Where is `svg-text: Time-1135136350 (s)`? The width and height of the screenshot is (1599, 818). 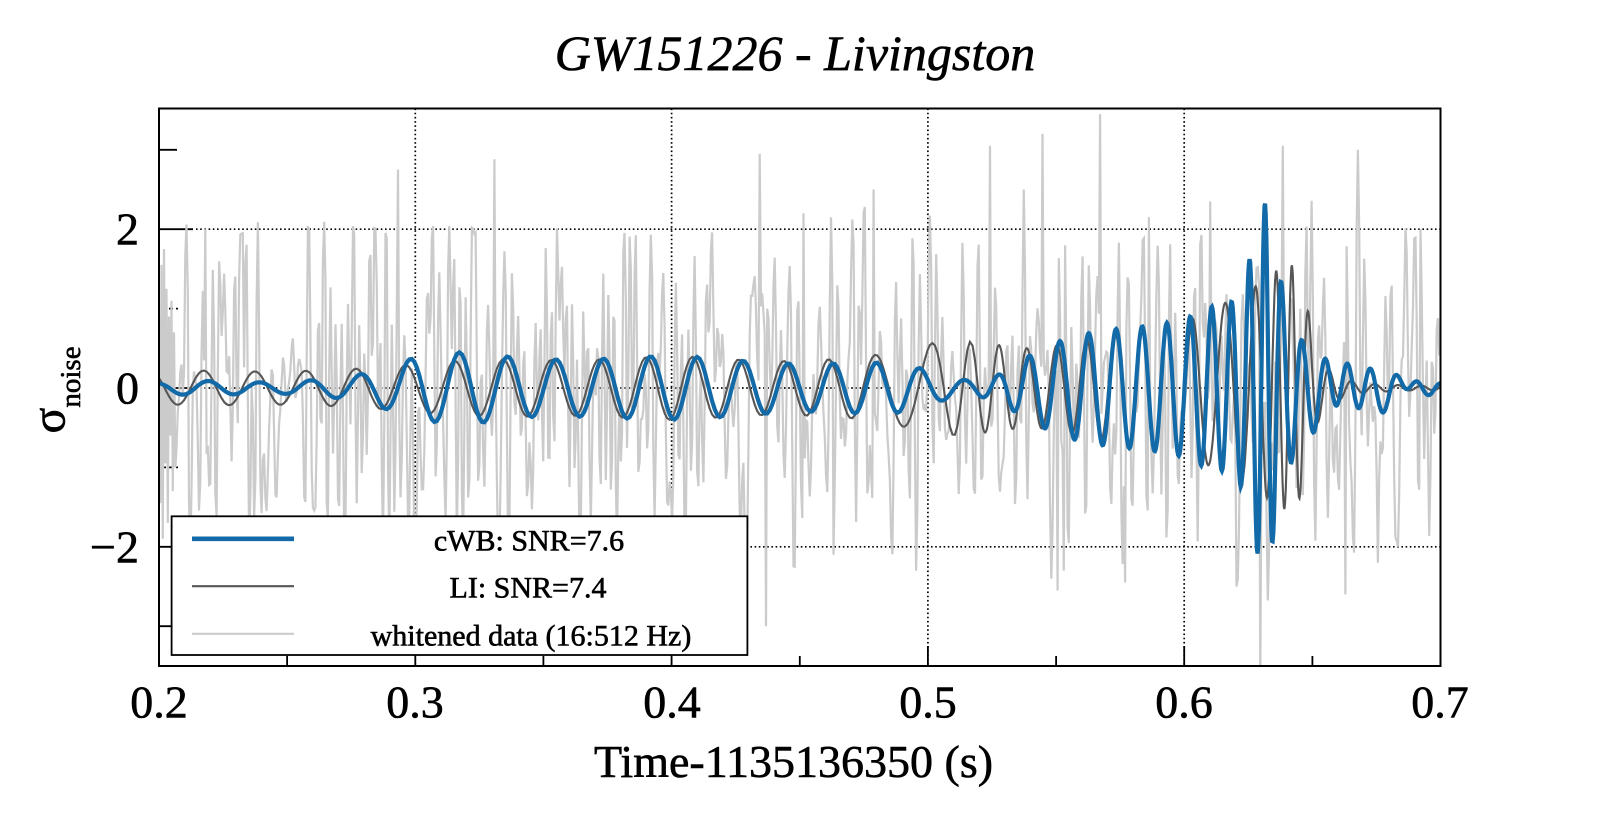 svg-text: Time-1135136350 (s) is located at coordinates (793, 761).